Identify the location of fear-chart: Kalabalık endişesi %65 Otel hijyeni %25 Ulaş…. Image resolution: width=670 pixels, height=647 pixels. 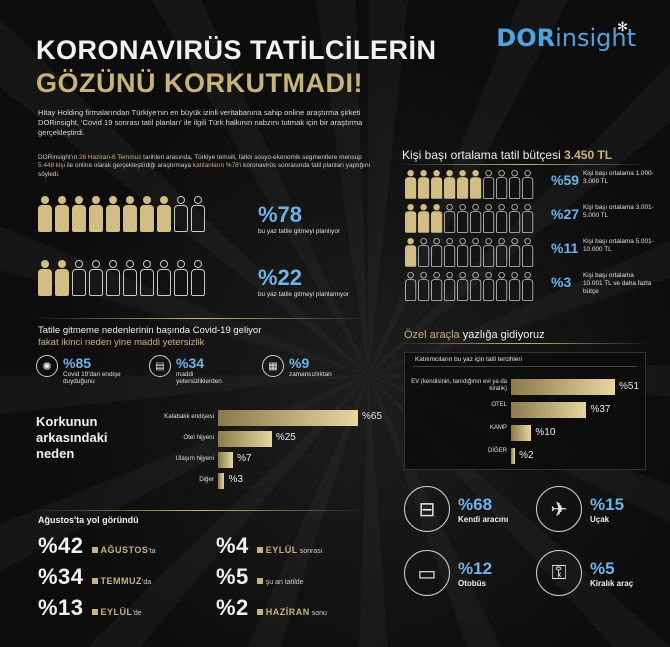
(261, 453).